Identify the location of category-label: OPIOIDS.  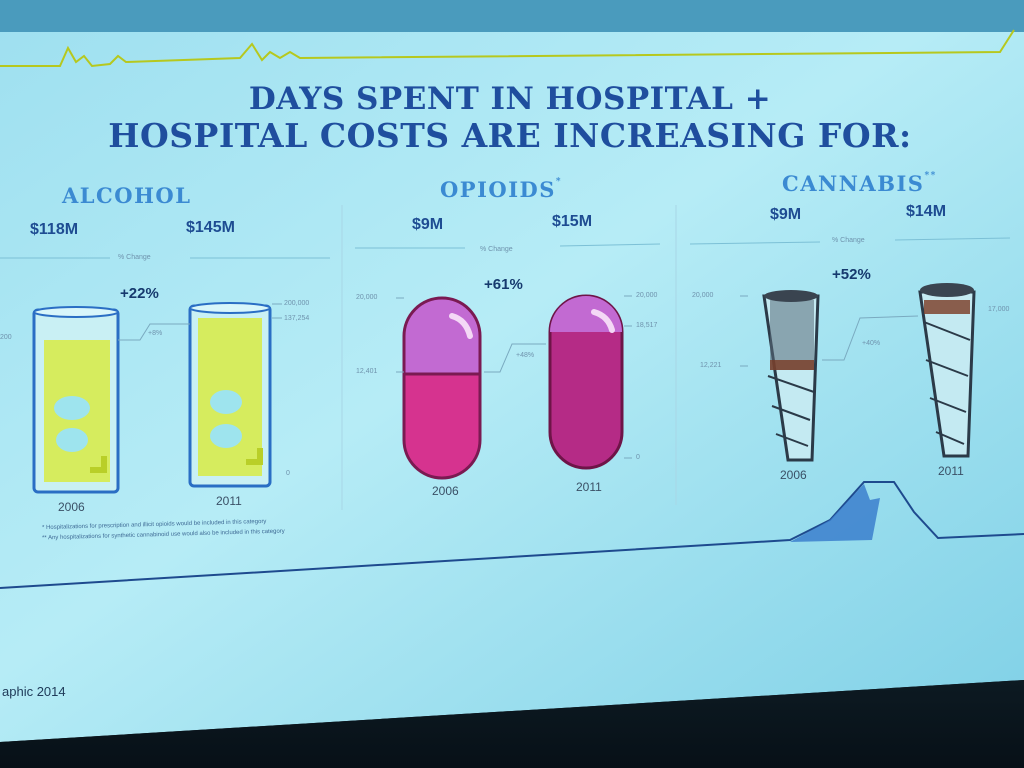
(498, 189).